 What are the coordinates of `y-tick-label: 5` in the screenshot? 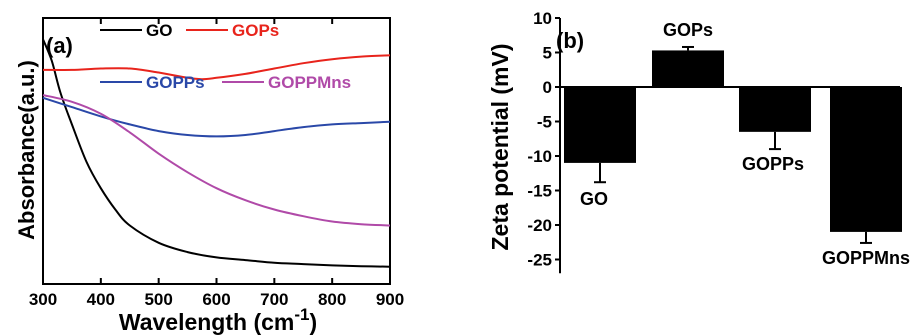 It's located at (547, 53).